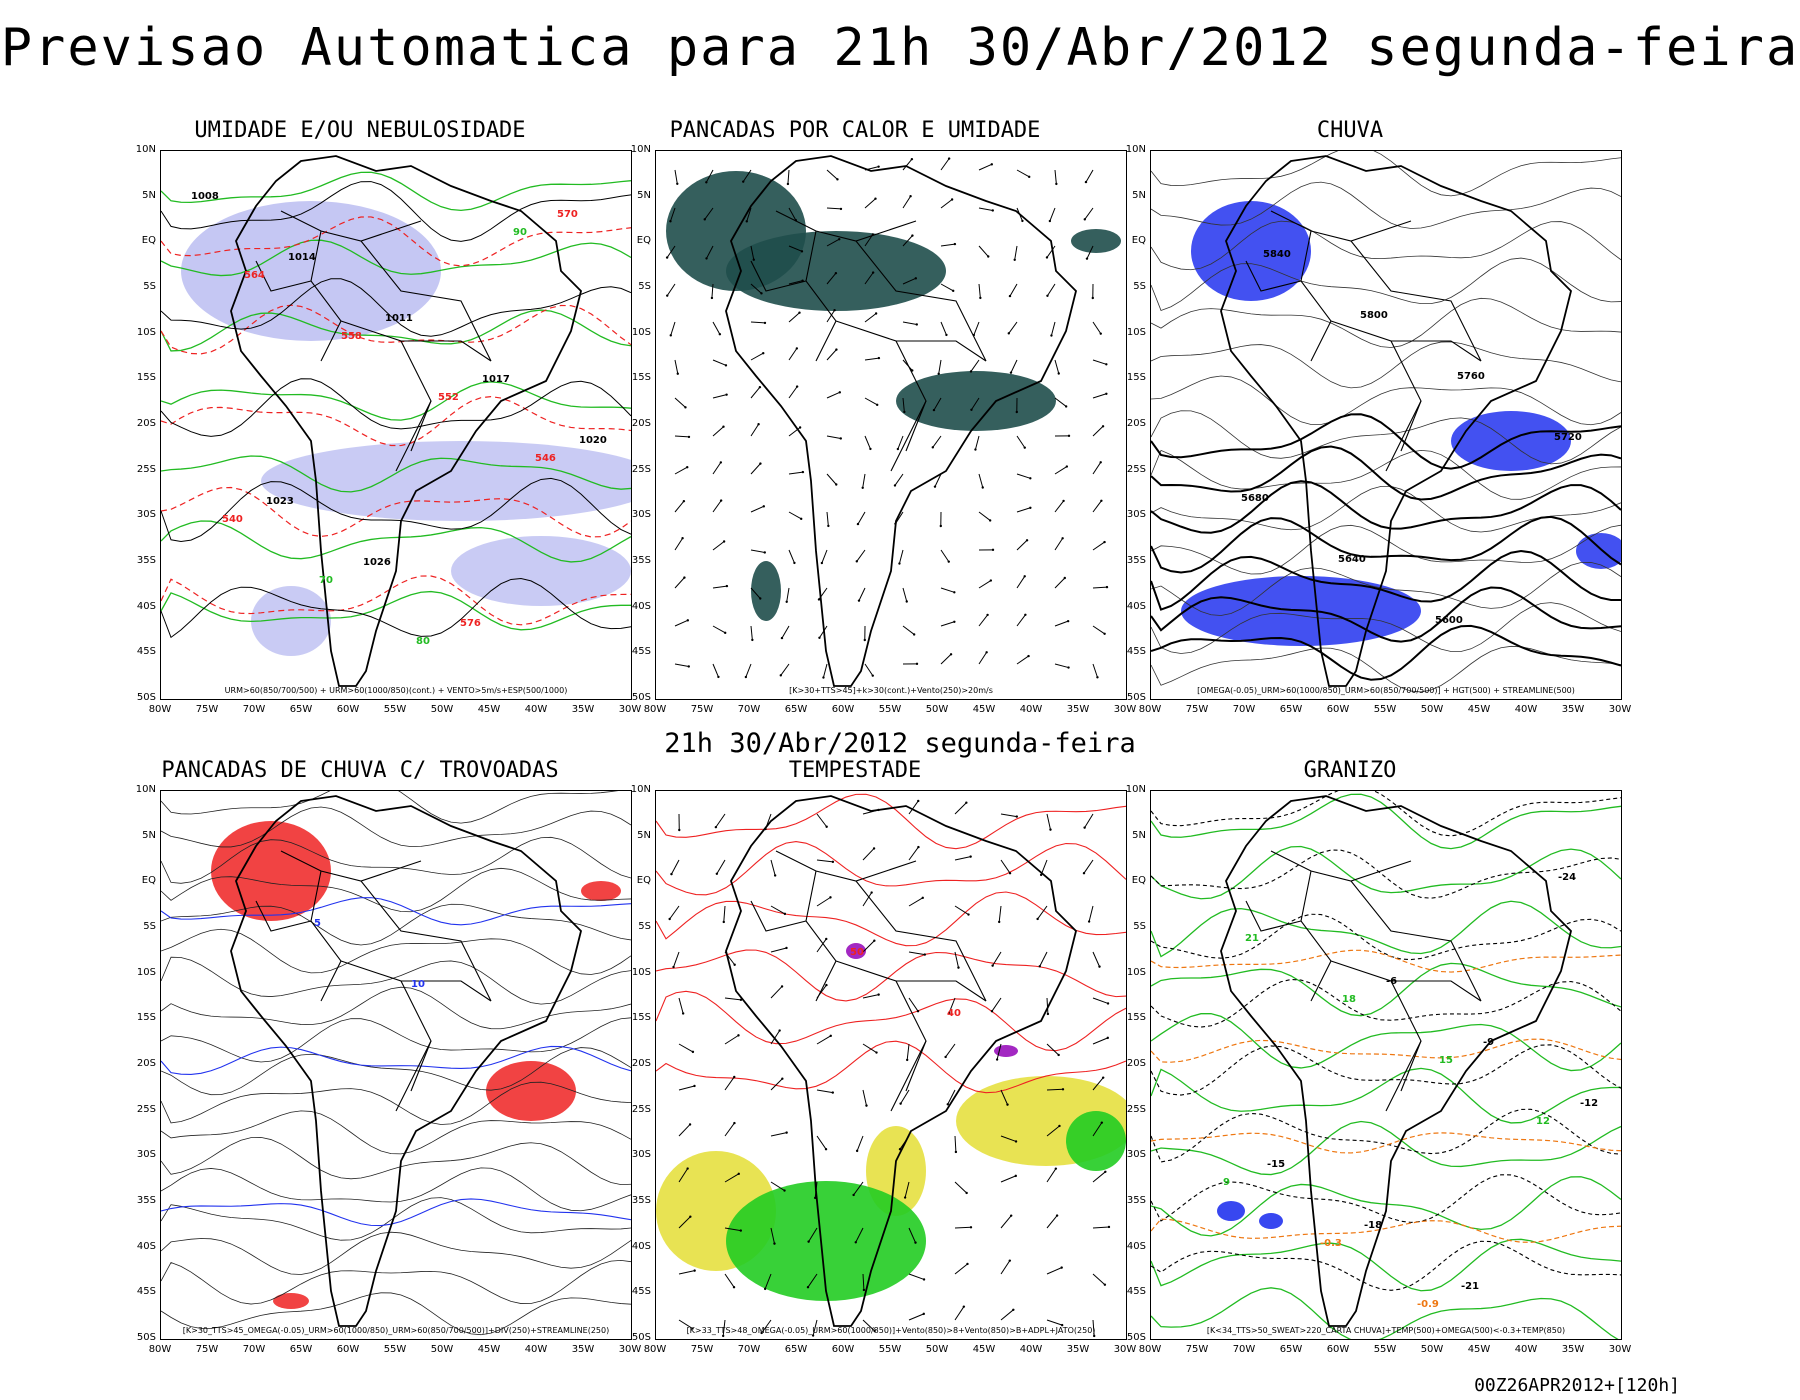 The image size is (1800, 1400). I want to click on contour-label: 1008, so click(205, 196).